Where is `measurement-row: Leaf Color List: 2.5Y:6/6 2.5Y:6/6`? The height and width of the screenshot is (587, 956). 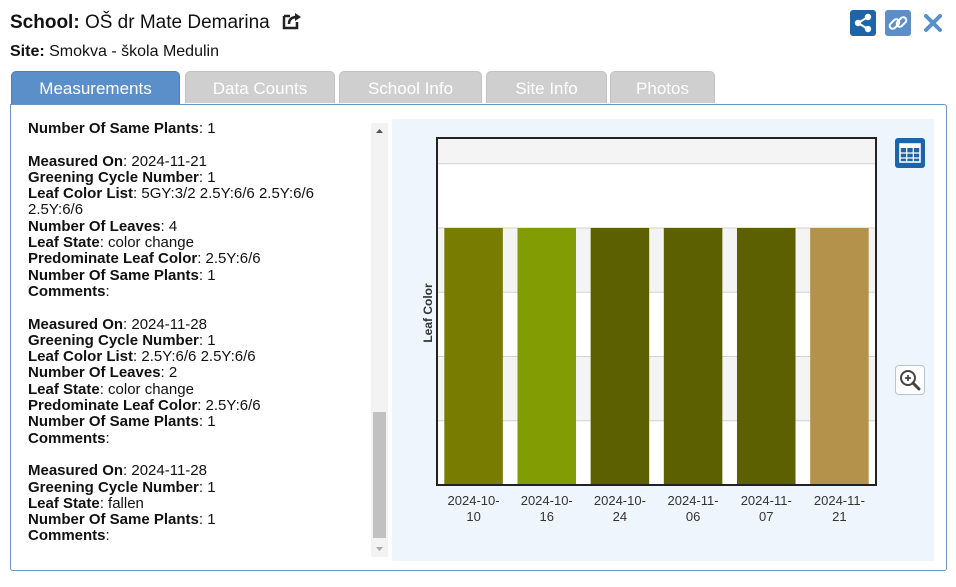
measurement-row: Leaf Color List: 2.5Y:6/6 2.5Y:6/6 is located at coordinates (200, 357).